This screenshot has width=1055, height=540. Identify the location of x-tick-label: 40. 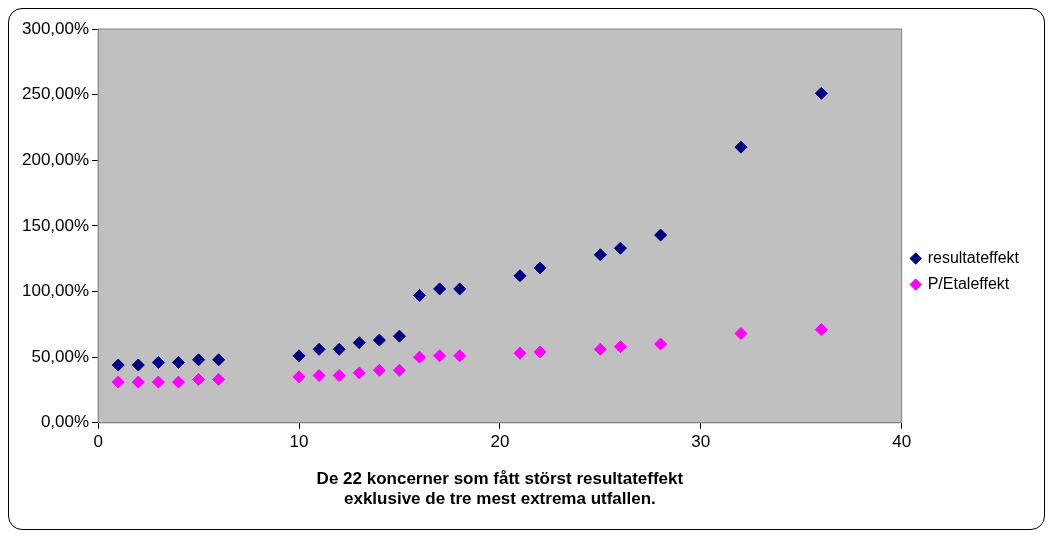
(902, 441).